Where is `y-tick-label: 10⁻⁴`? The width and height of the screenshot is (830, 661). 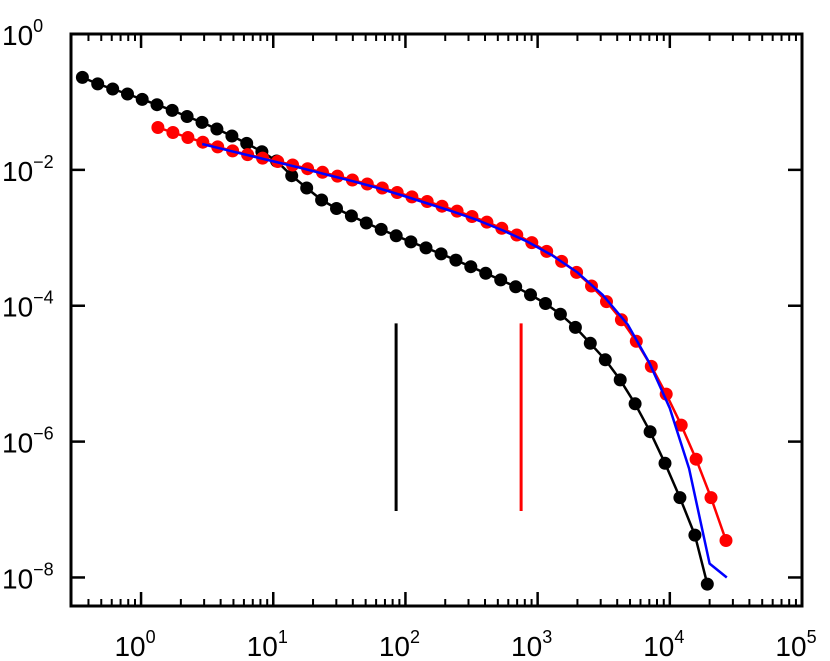
y-tick-label: 10⁻⁴ is located at coordinates (28, 305).